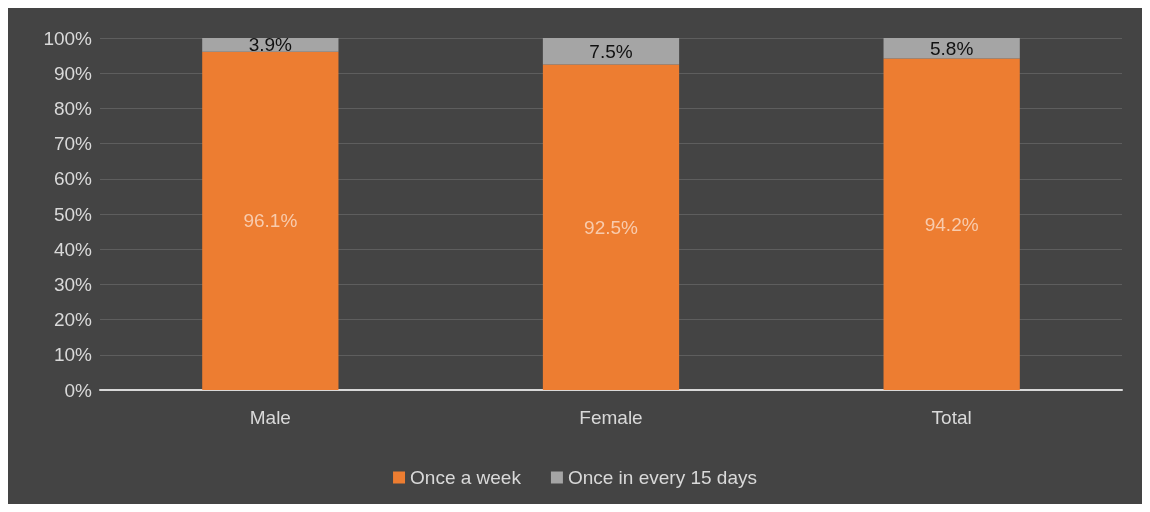 This screenshot has width=1150, height=512. What do you see at coordinates (466, 477) in the screenshot?
I see `legend-label: Once a week` at bounding box center [466, 477].